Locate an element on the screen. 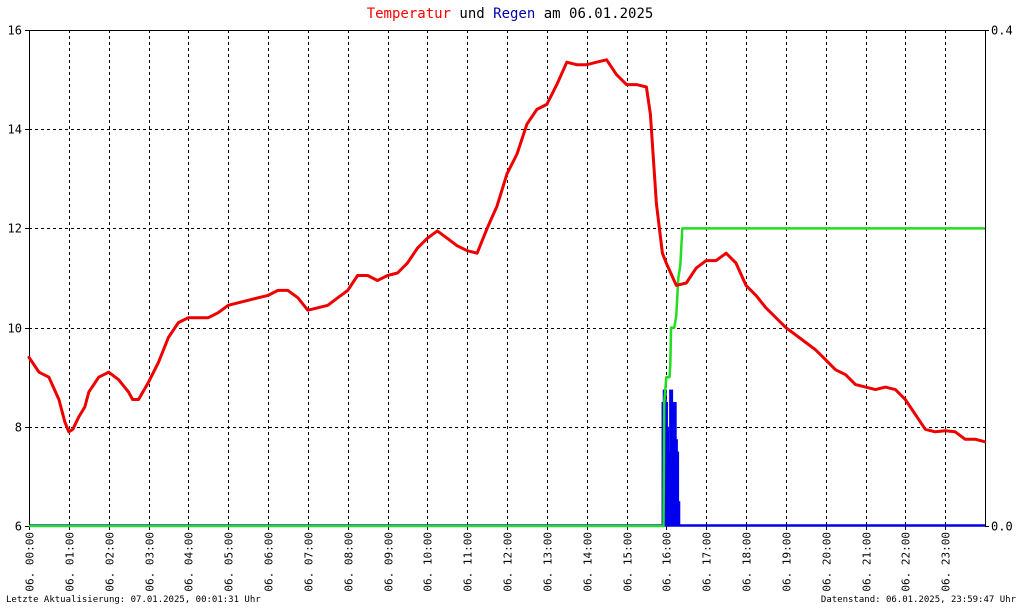  y-right-tick-label: 0.0 is located at coordinates (1002, 527).